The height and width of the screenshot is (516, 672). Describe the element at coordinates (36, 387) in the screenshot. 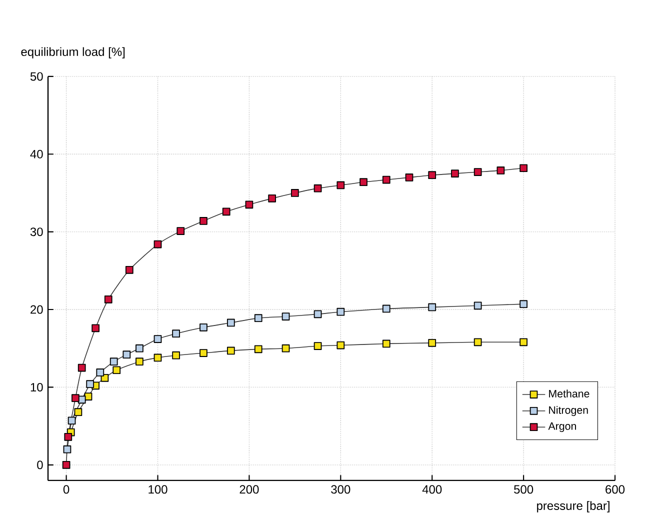

I see `y-tick-label: 10` at that location.